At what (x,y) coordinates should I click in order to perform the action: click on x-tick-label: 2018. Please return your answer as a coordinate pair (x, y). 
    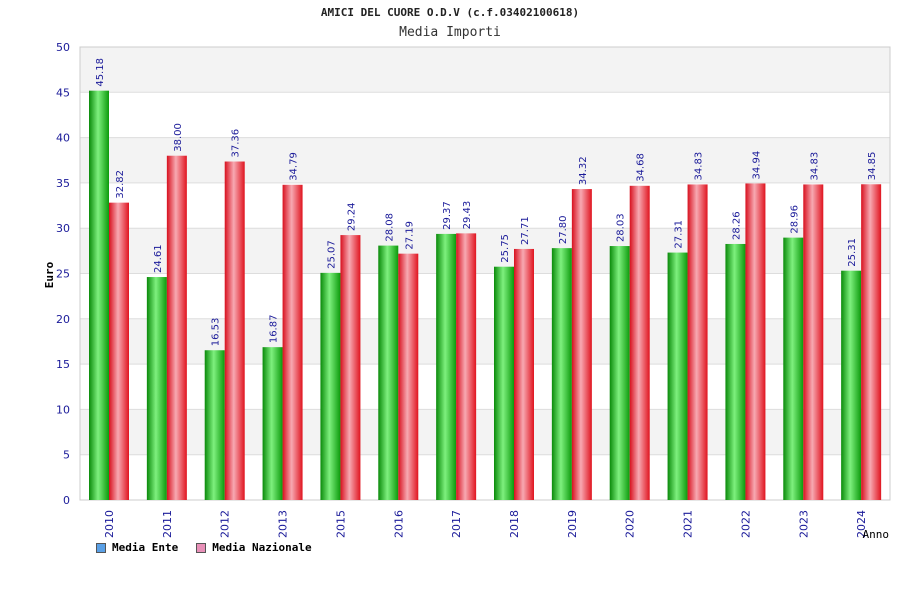
    Looking at the image, I should click on (514, 524).